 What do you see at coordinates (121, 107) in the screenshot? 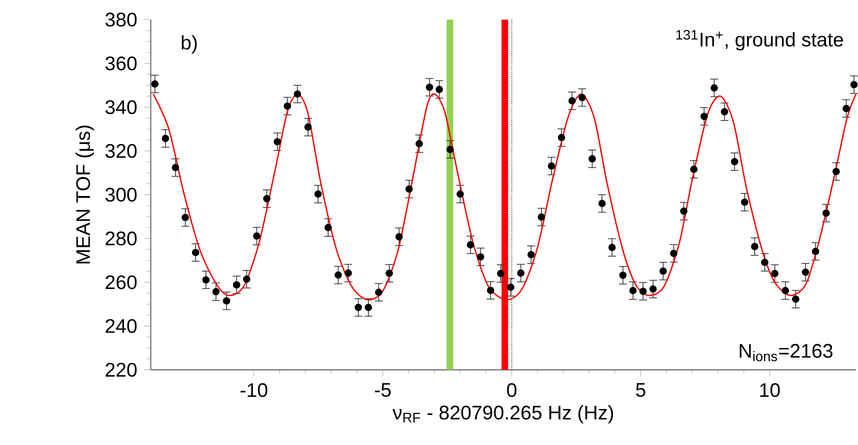
I see `y-tick-label: 340` at bounding box center [121, 107].